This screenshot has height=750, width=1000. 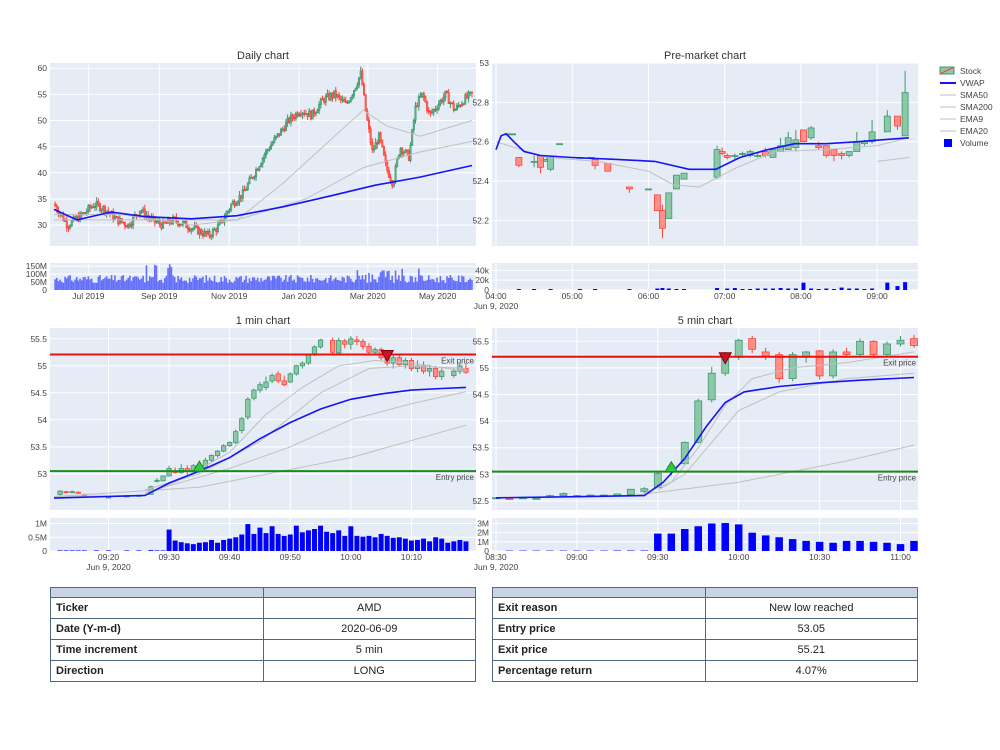 What do you see at coordinates (157, 608) in the screenshot?
I see `ticker-label: Ticker` at bounding box center [157, 608].